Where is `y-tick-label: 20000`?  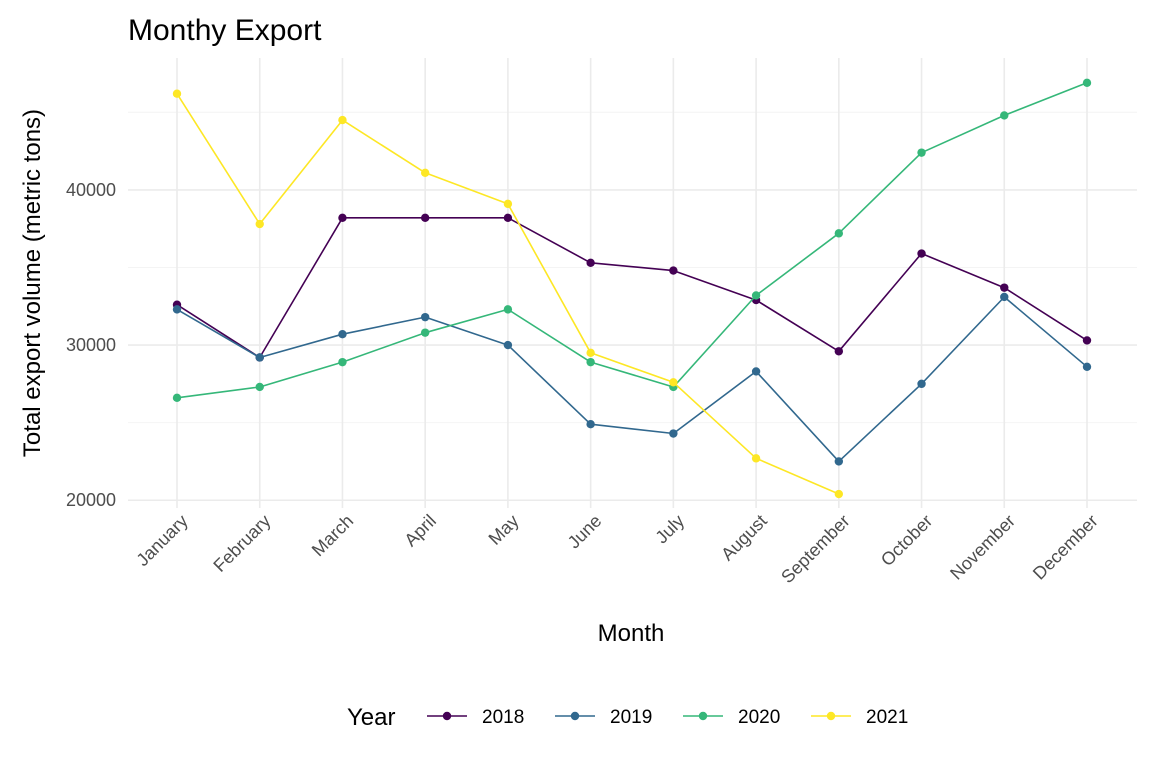 y-tick-label: 20000 is located at coordinates (91, 500).